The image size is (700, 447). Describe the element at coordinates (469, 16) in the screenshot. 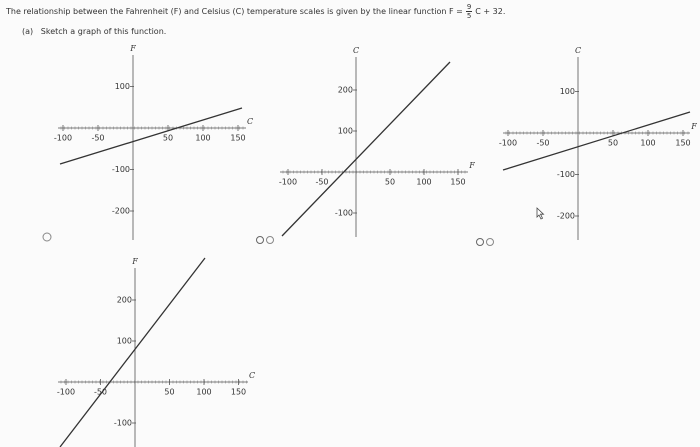

I see `denominator: 5` at that location.